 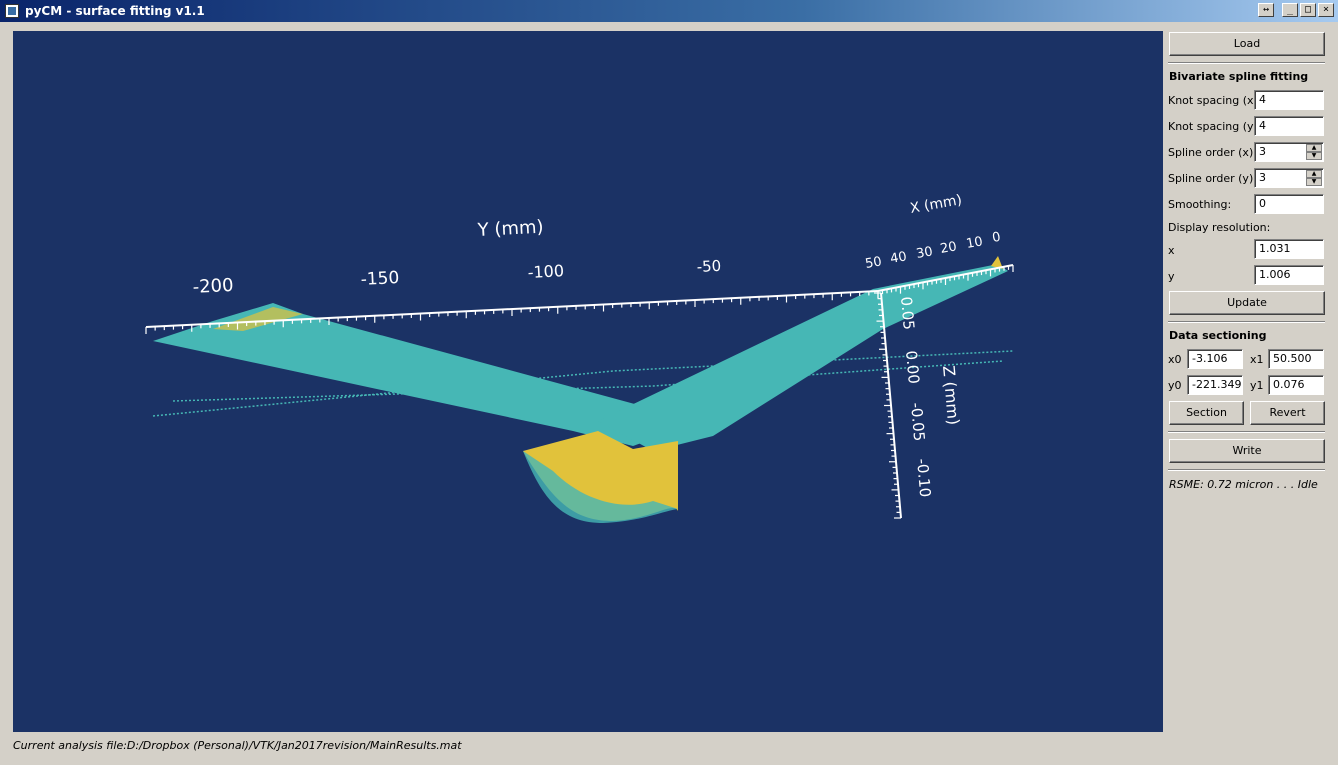 I want to click on x1-input: 50.500, so click(x=1296, y=359).